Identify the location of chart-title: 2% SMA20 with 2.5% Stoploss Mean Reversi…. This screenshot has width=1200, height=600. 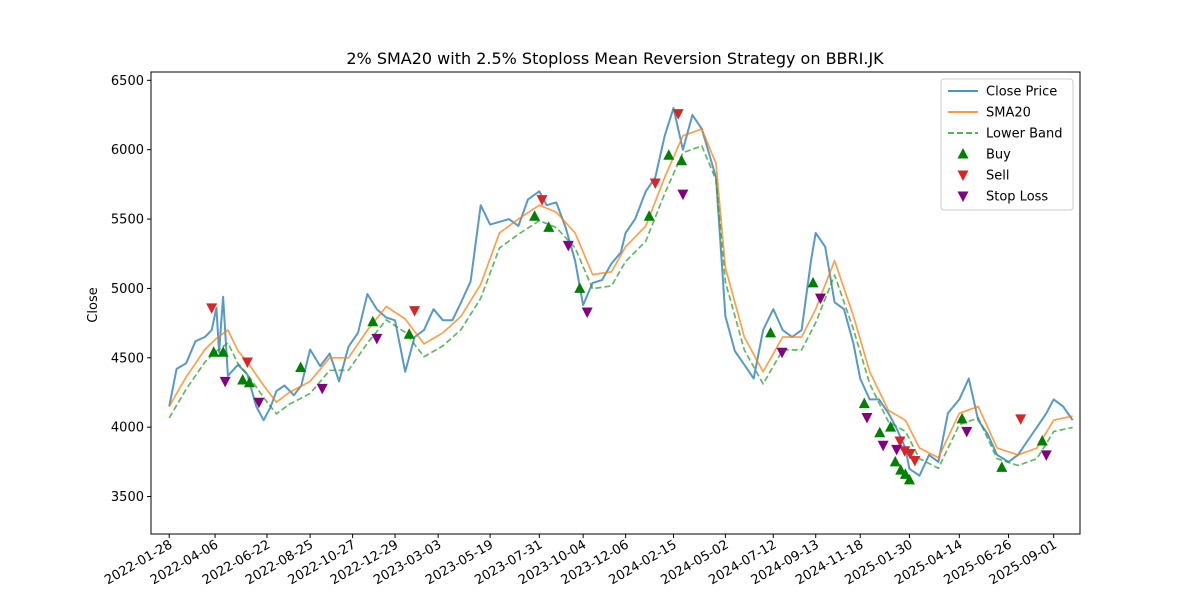
(615, 58).